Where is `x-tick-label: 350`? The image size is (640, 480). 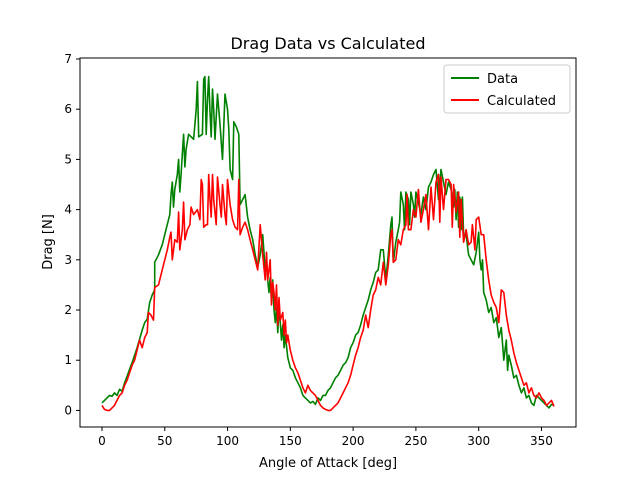 x-tick-label: 350 is located at coordinates (541, 441).